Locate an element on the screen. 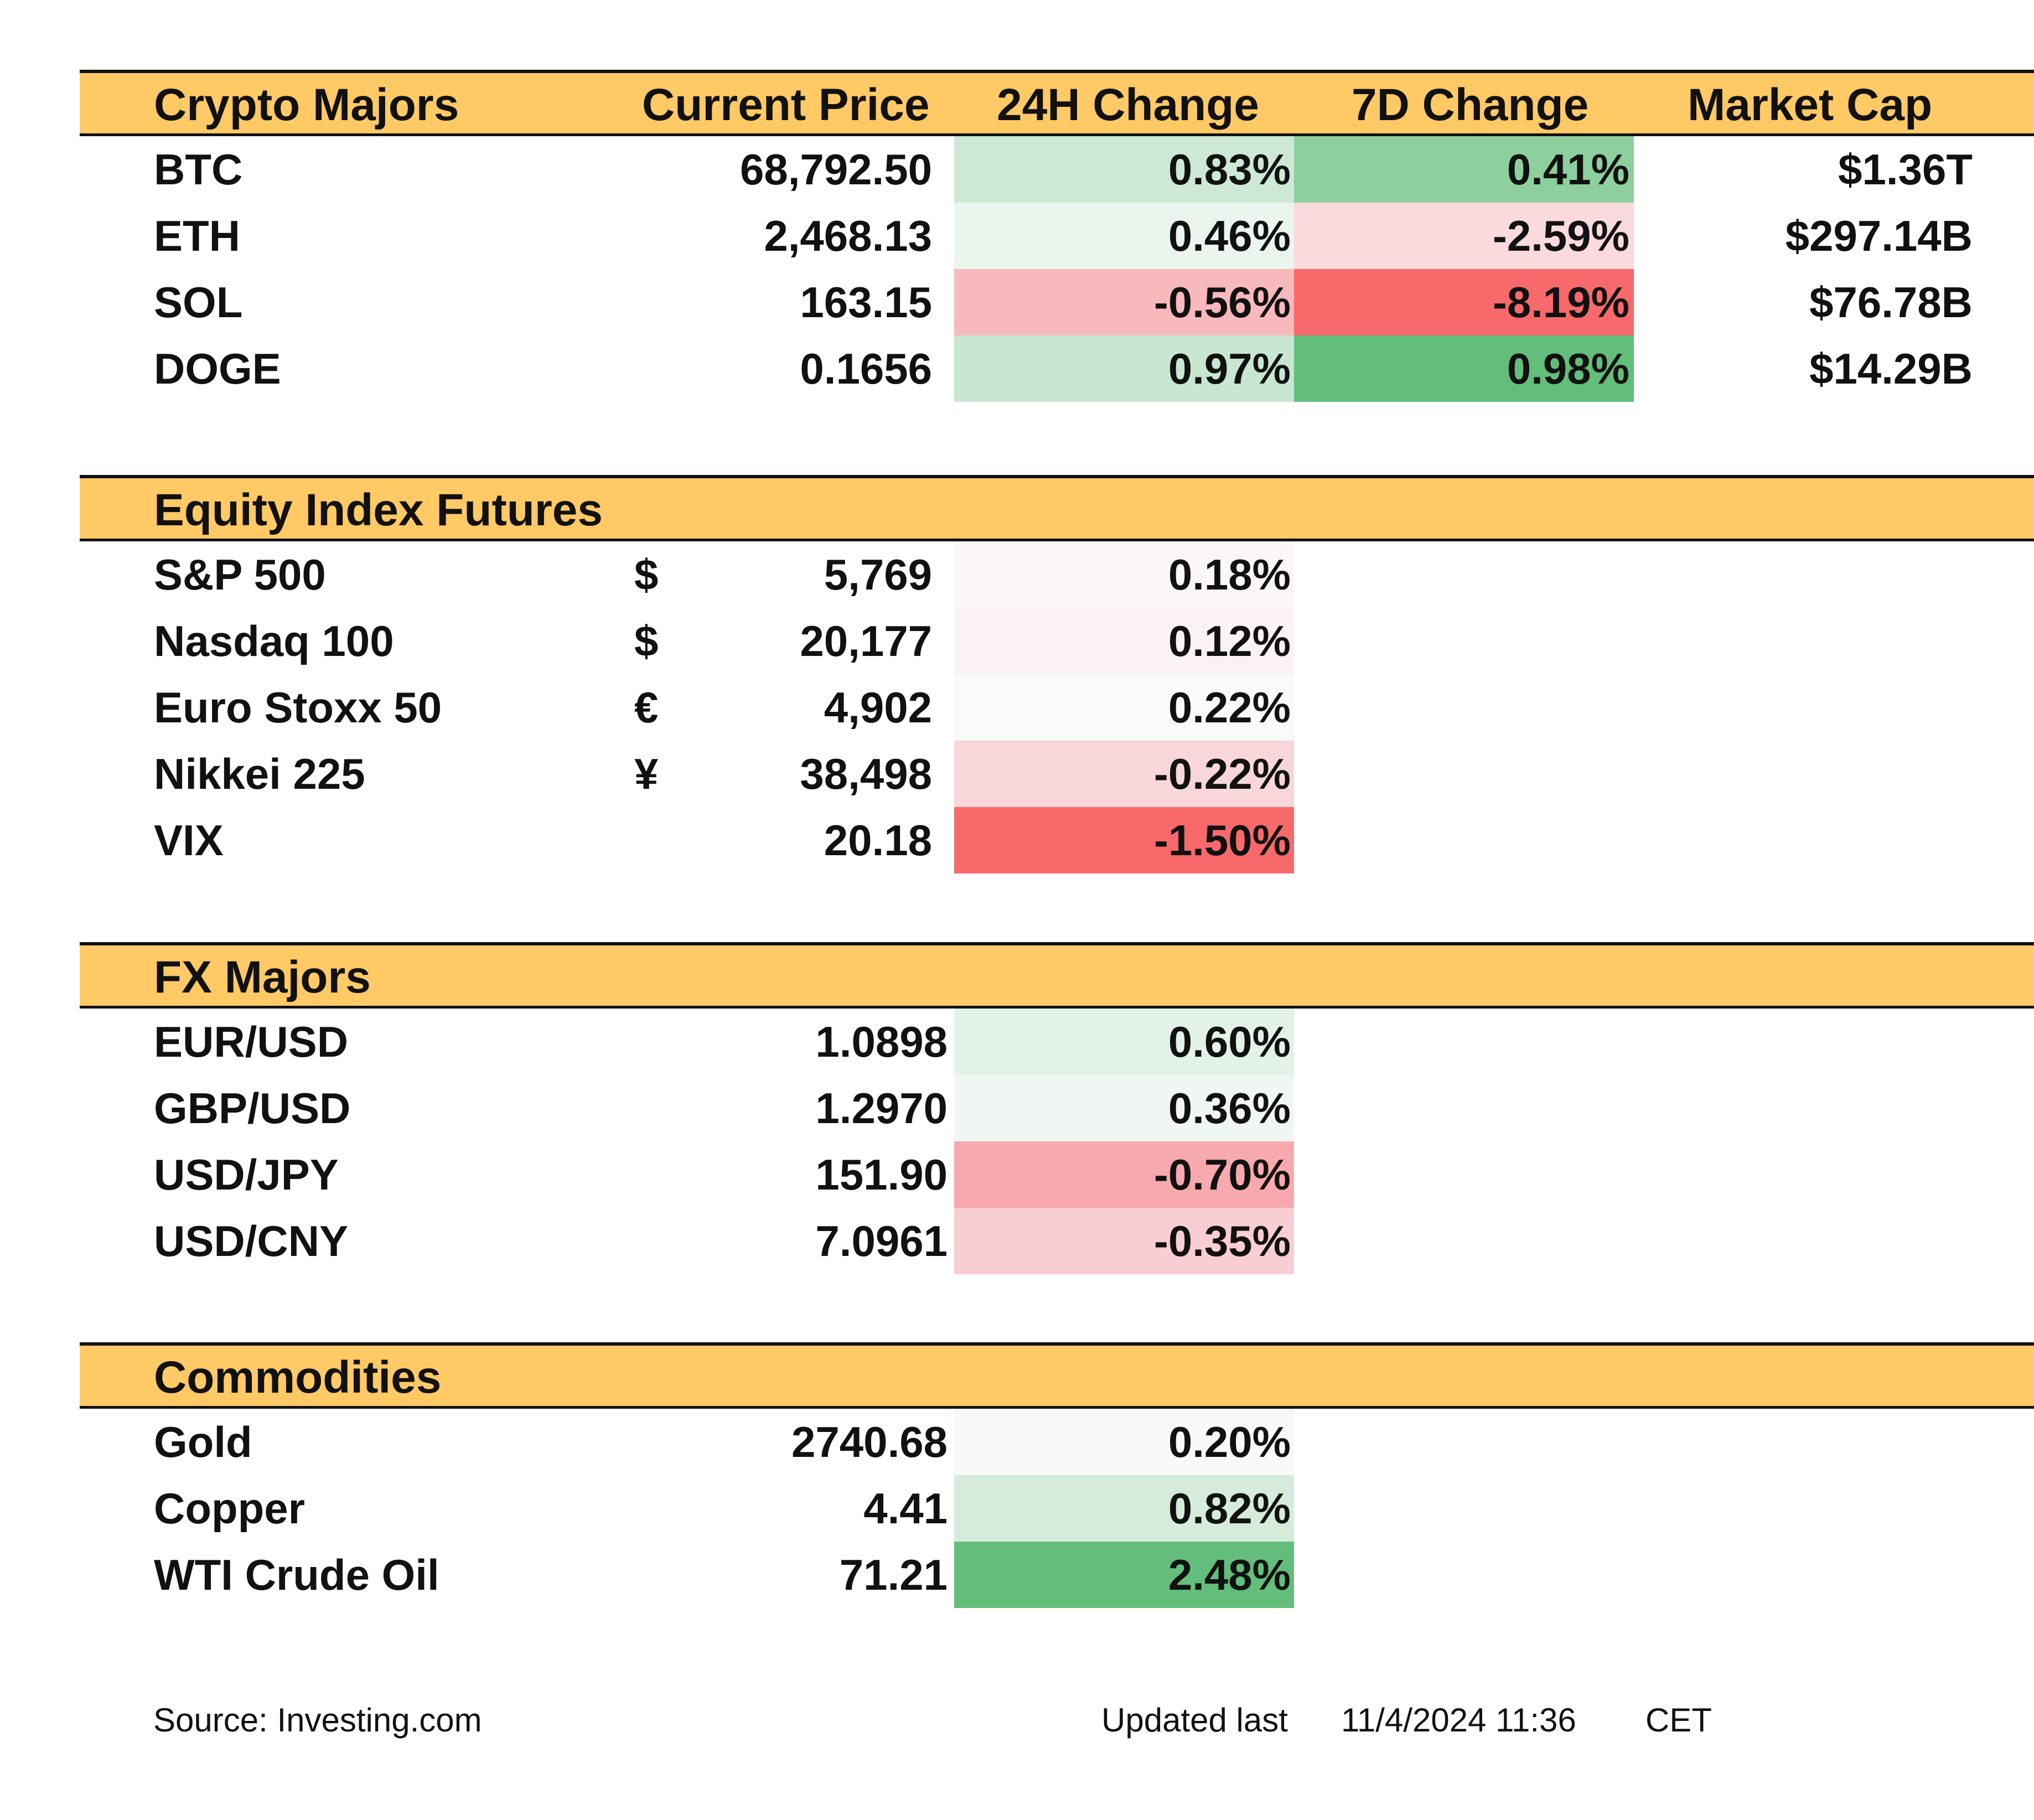 The width and height of the screenshot is (2034, 1820). 24h-change-value: 0.36% is located at coordinates (1229, 1108).